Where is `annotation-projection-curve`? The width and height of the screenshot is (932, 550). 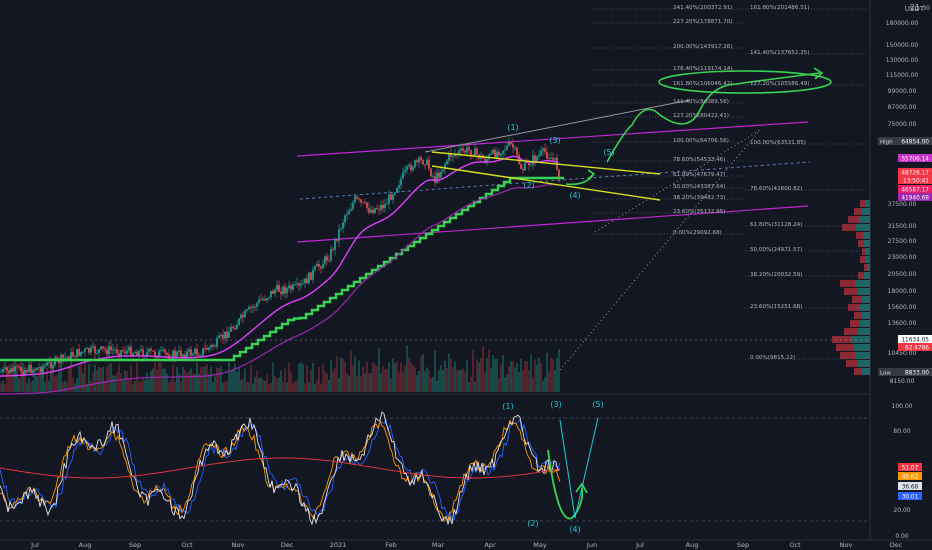
annotation-projection-curve is located at coordinates (713, 117).